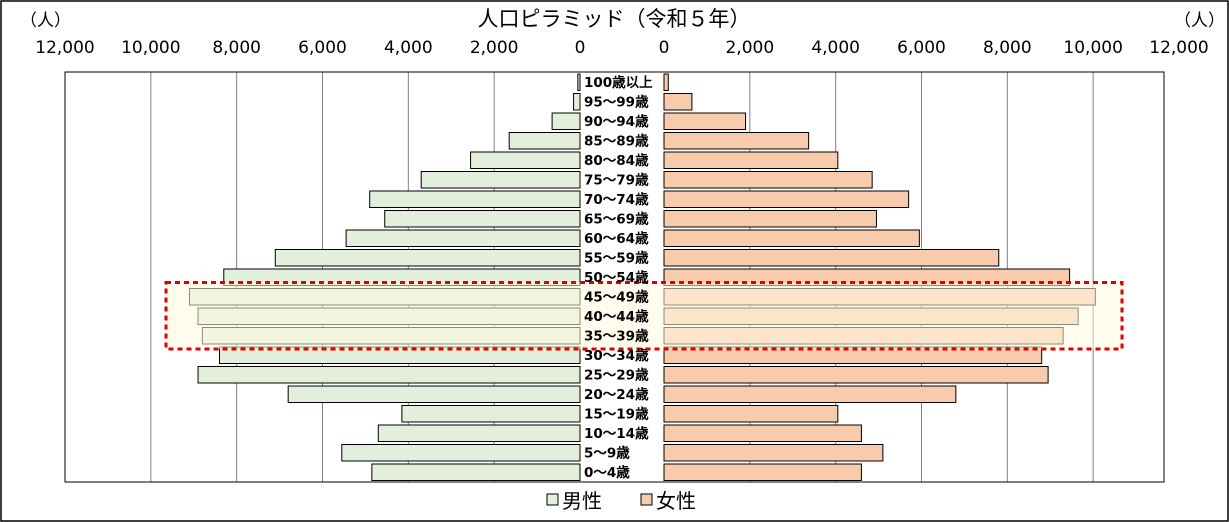 Image resolution: width=1229 pixels, height=522 pixels. What do you see at coordinates (616, 238) in the screenshot?
I see `age-group-label: 60～64歳` at bounding box center [616, 238].